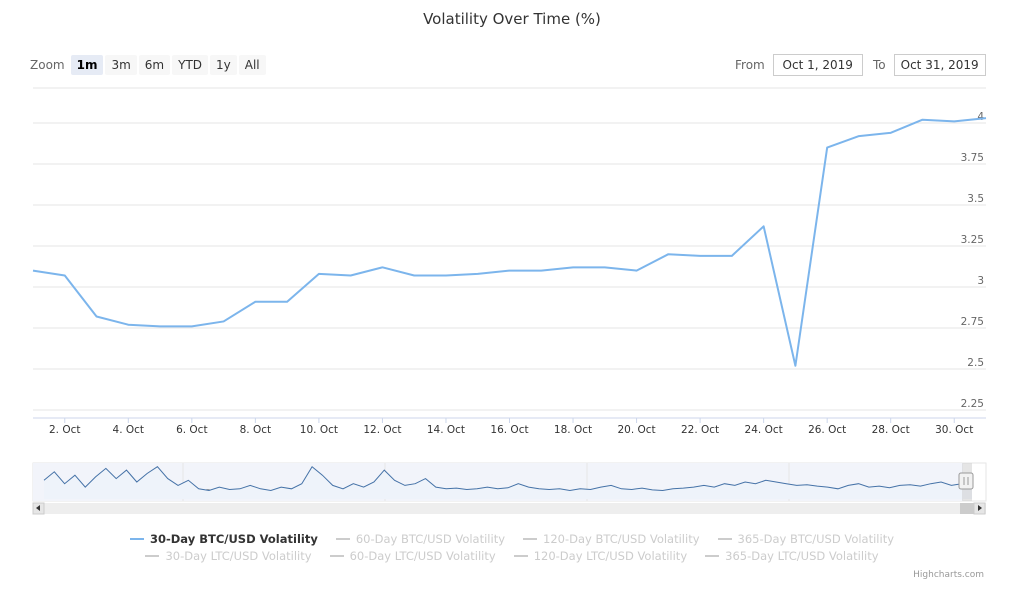 The height and width of the screenshot is (597, 1024). What do you see at coordinates (87, 65) in the screenshot?
I see `zoom-1m-button: 1m` at bounding box center [87, 65].